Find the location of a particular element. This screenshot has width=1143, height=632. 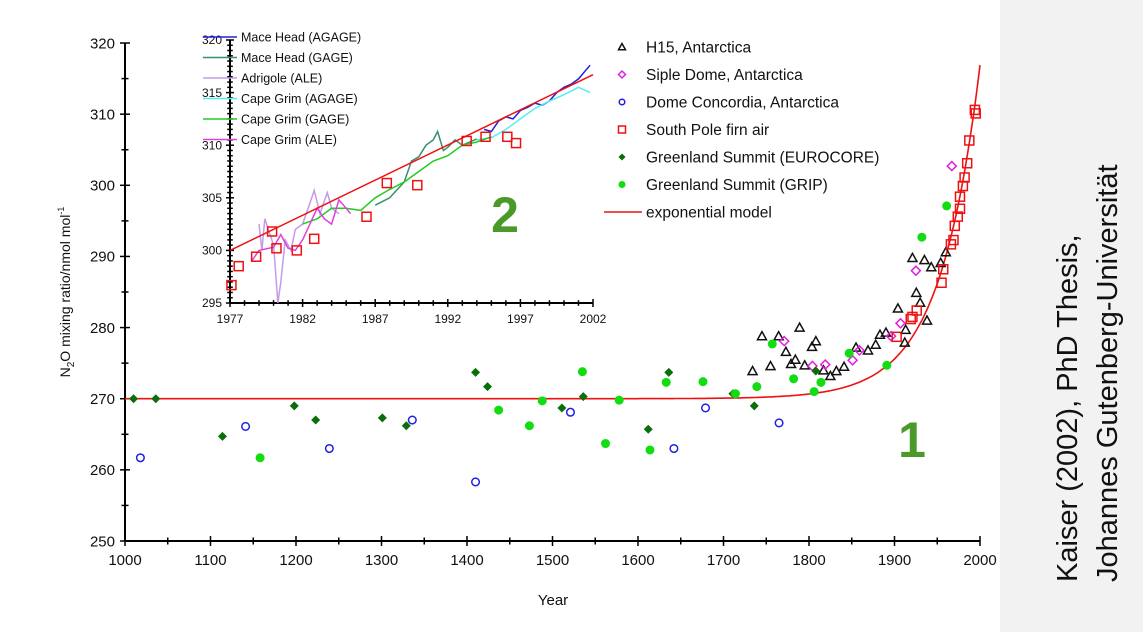

legend-swatch-greenland-summit-eurocore is located at coordinates (622, 157).